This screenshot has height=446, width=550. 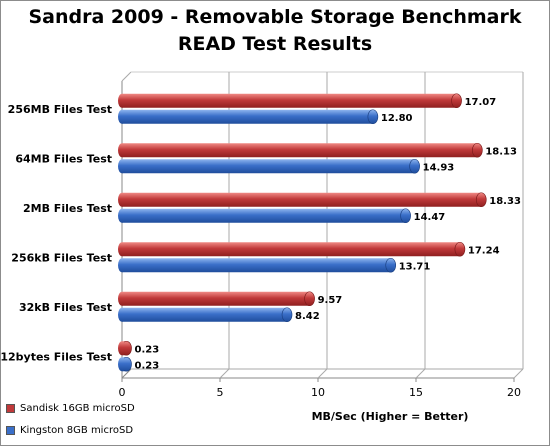 I want to click on data-label: 17.24, so click(x=484, y=250).